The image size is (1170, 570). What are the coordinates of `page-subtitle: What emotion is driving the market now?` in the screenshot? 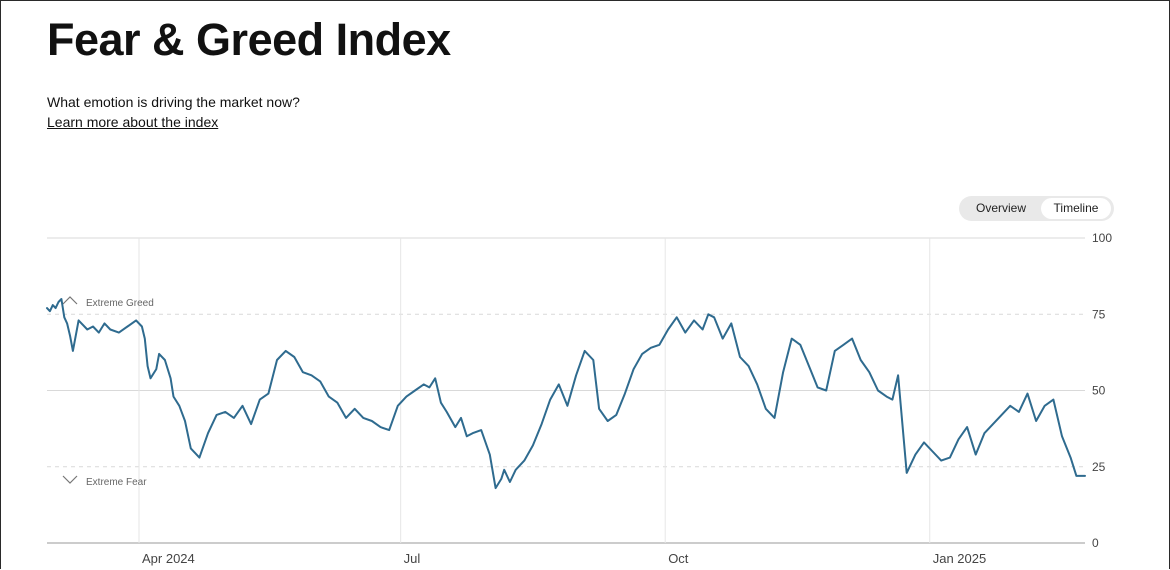 It's located at (173, 102).